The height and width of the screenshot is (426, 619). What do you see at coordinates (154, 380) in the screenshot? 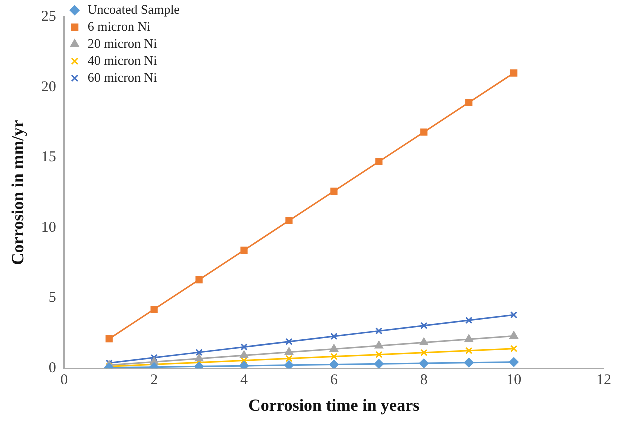
I see `x-tick-label: 2` at bounding box center [154, 380].